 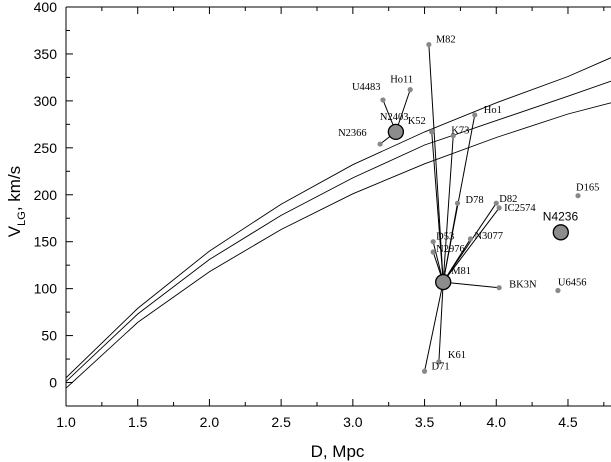 What do you see at coordinates (424, 371) in the screenshot?
I see `point-d71` at bounding box center [424, 371].